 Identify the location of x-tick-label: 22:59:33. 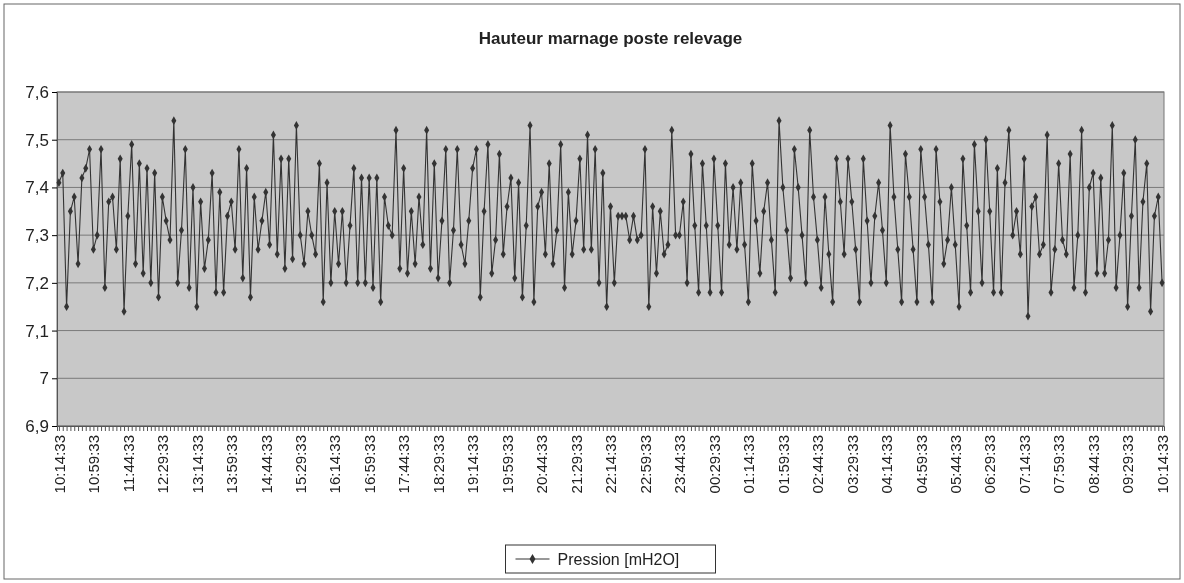
(645, 464).